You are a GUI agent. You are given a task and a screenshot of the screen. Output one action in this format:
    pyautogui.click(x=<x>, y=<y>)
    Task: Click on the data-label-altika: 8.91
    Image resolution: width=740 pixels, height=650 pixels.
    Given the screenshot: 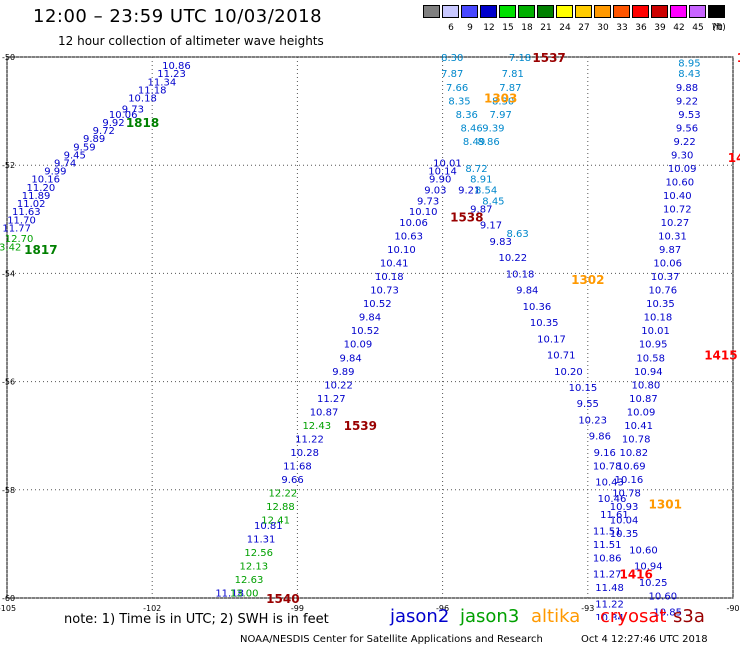 What is the action you would take?
    pyautogui.click(x=481, y=180)
    